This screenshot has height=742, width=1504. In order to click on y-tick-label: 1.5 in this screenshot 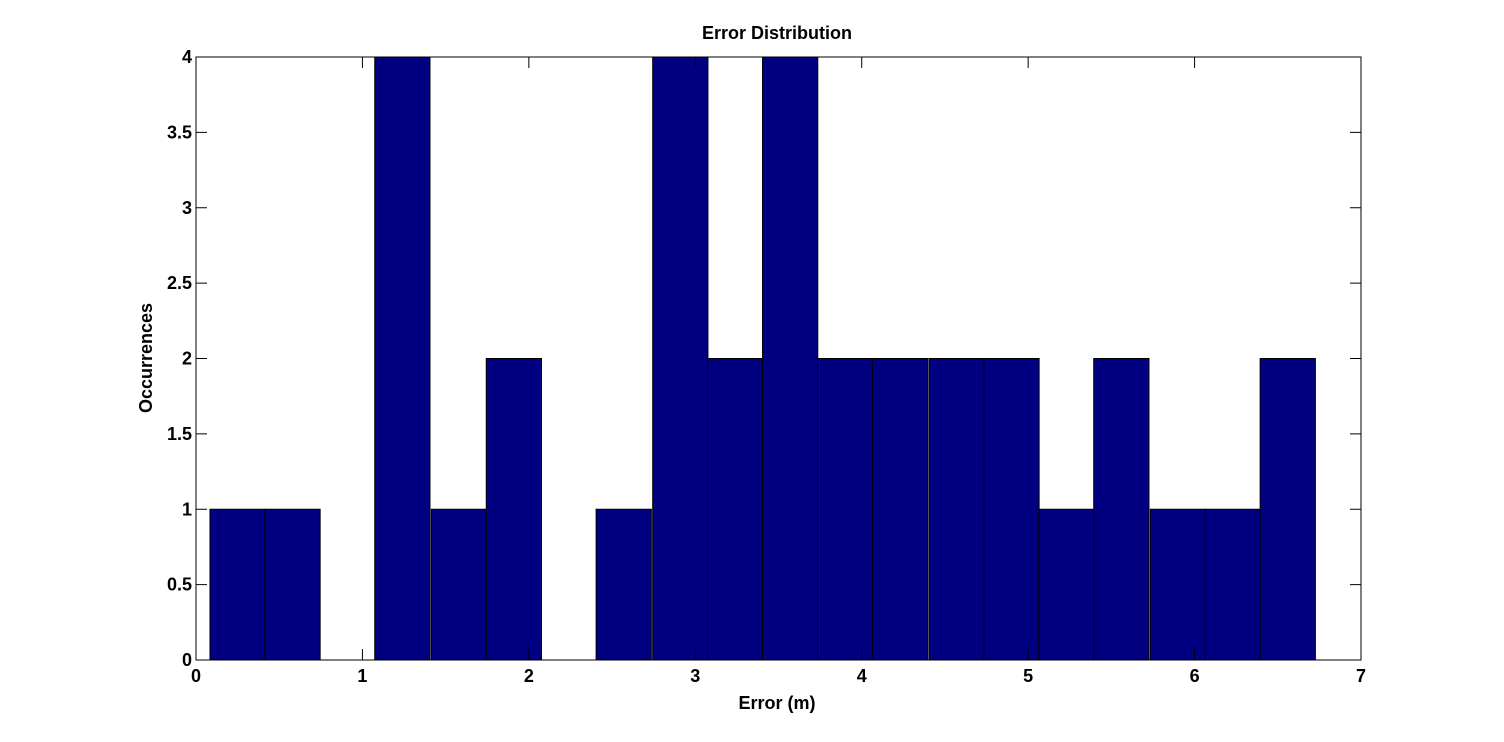, I will do `click(179, 434)`.